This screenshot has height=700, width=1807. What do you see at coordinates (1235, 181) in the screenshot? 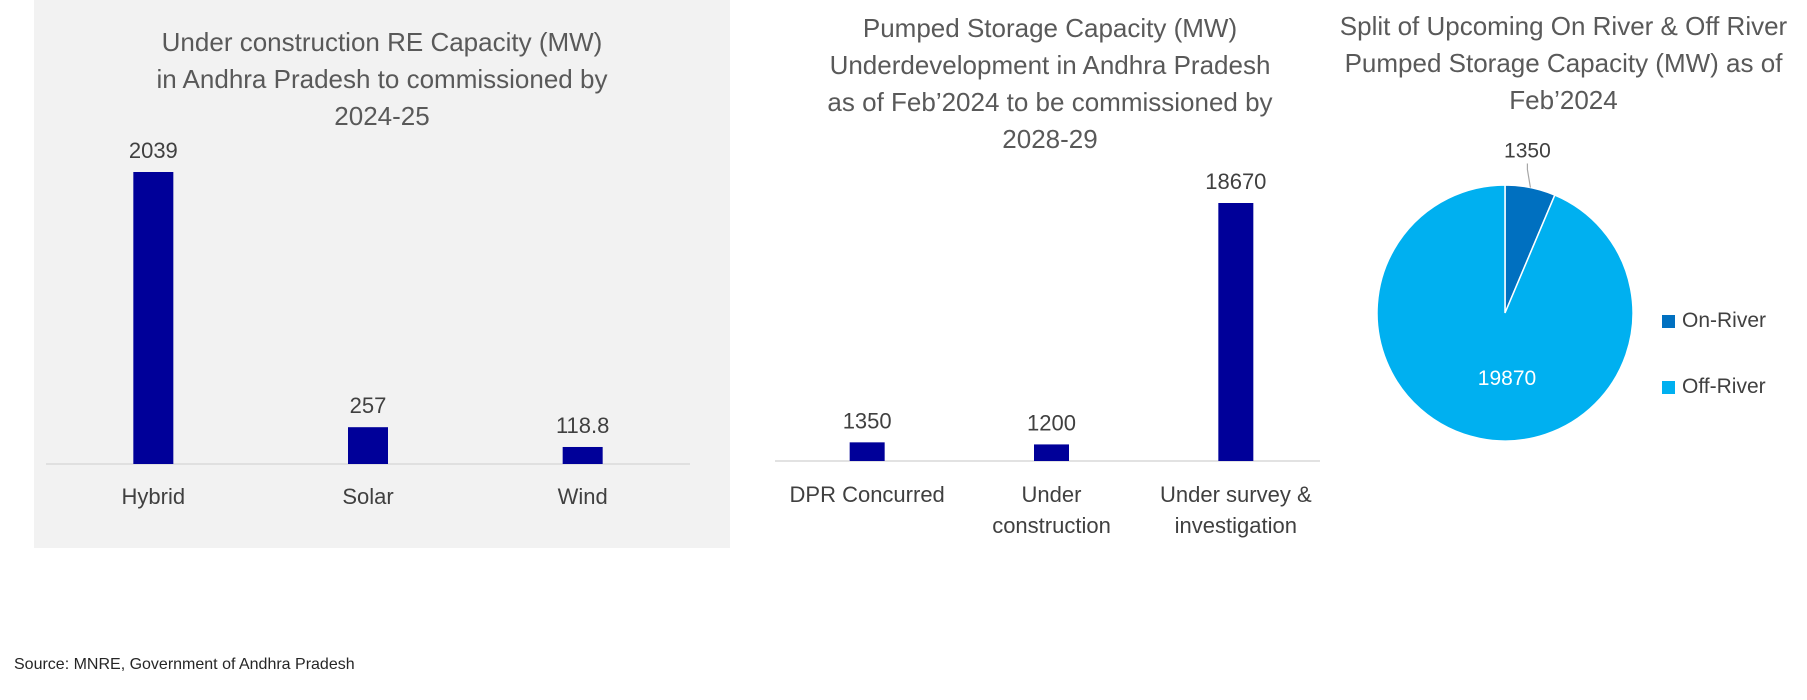
I see `pumped-storage-data-label: 18670` at bounding box center [1235, 181].